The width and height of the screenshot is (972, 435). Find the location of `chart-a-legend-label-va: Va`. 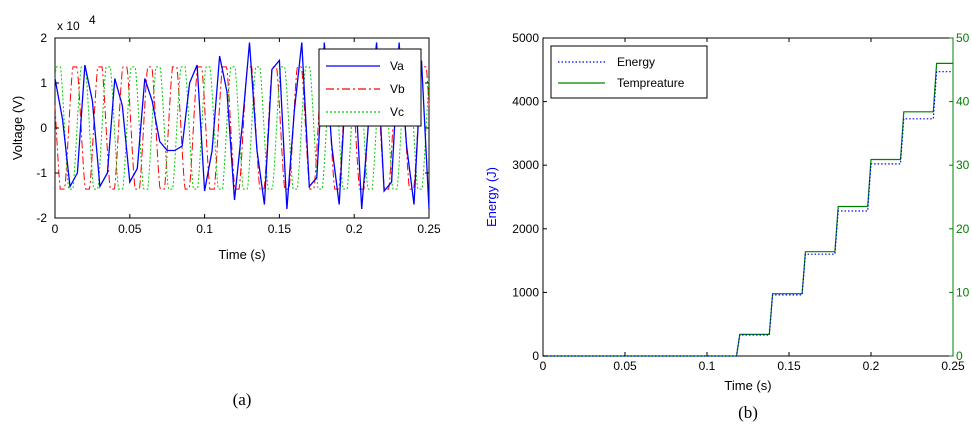

chart-a-legend-label-va: Va is located at coordinates (397, 66).